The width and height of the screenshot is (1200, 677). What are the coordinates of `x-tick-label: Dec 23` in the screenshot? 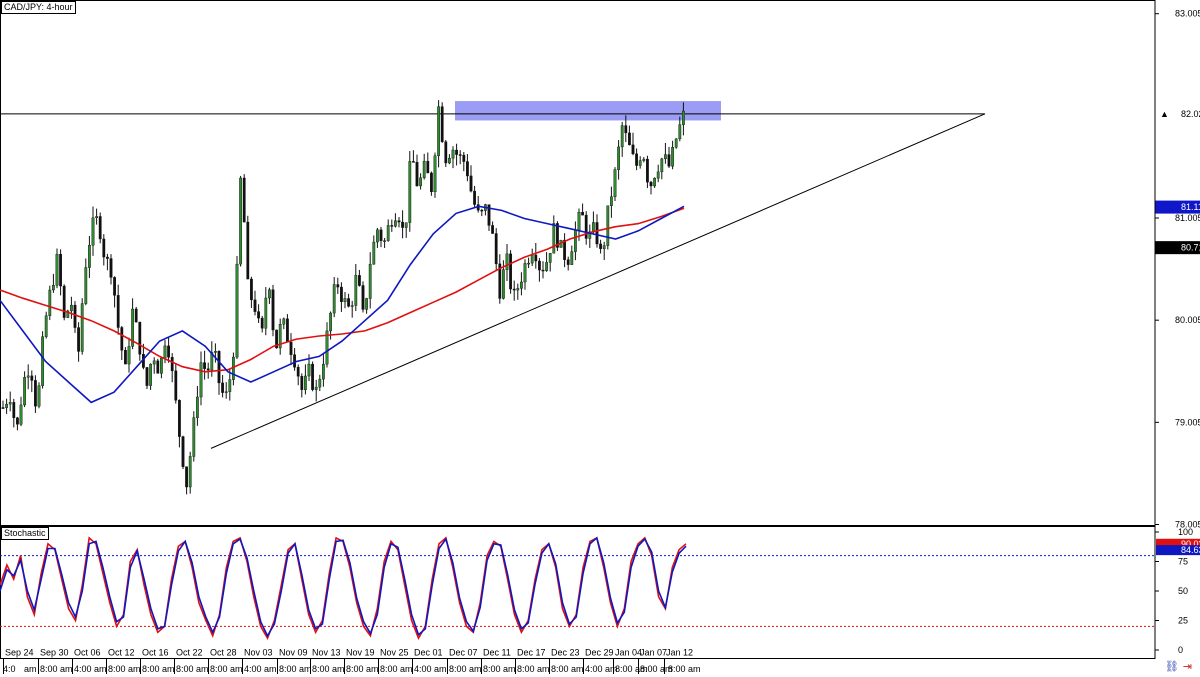 It's located at (565, 652).